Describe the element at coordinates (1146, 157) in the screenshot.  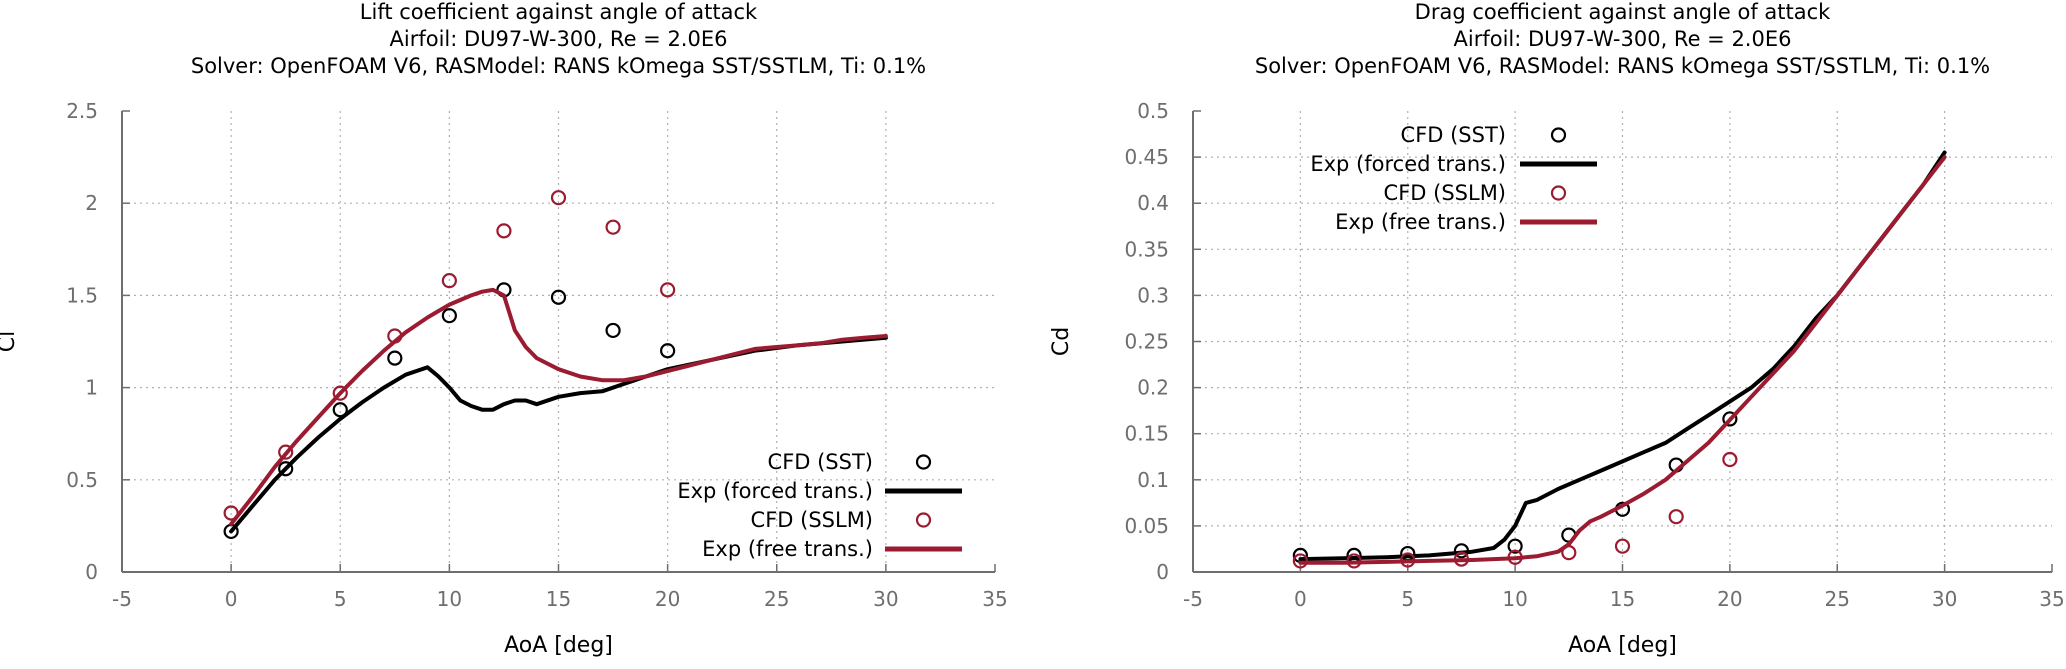
I see `y-tick-label: 0.45` at that location.